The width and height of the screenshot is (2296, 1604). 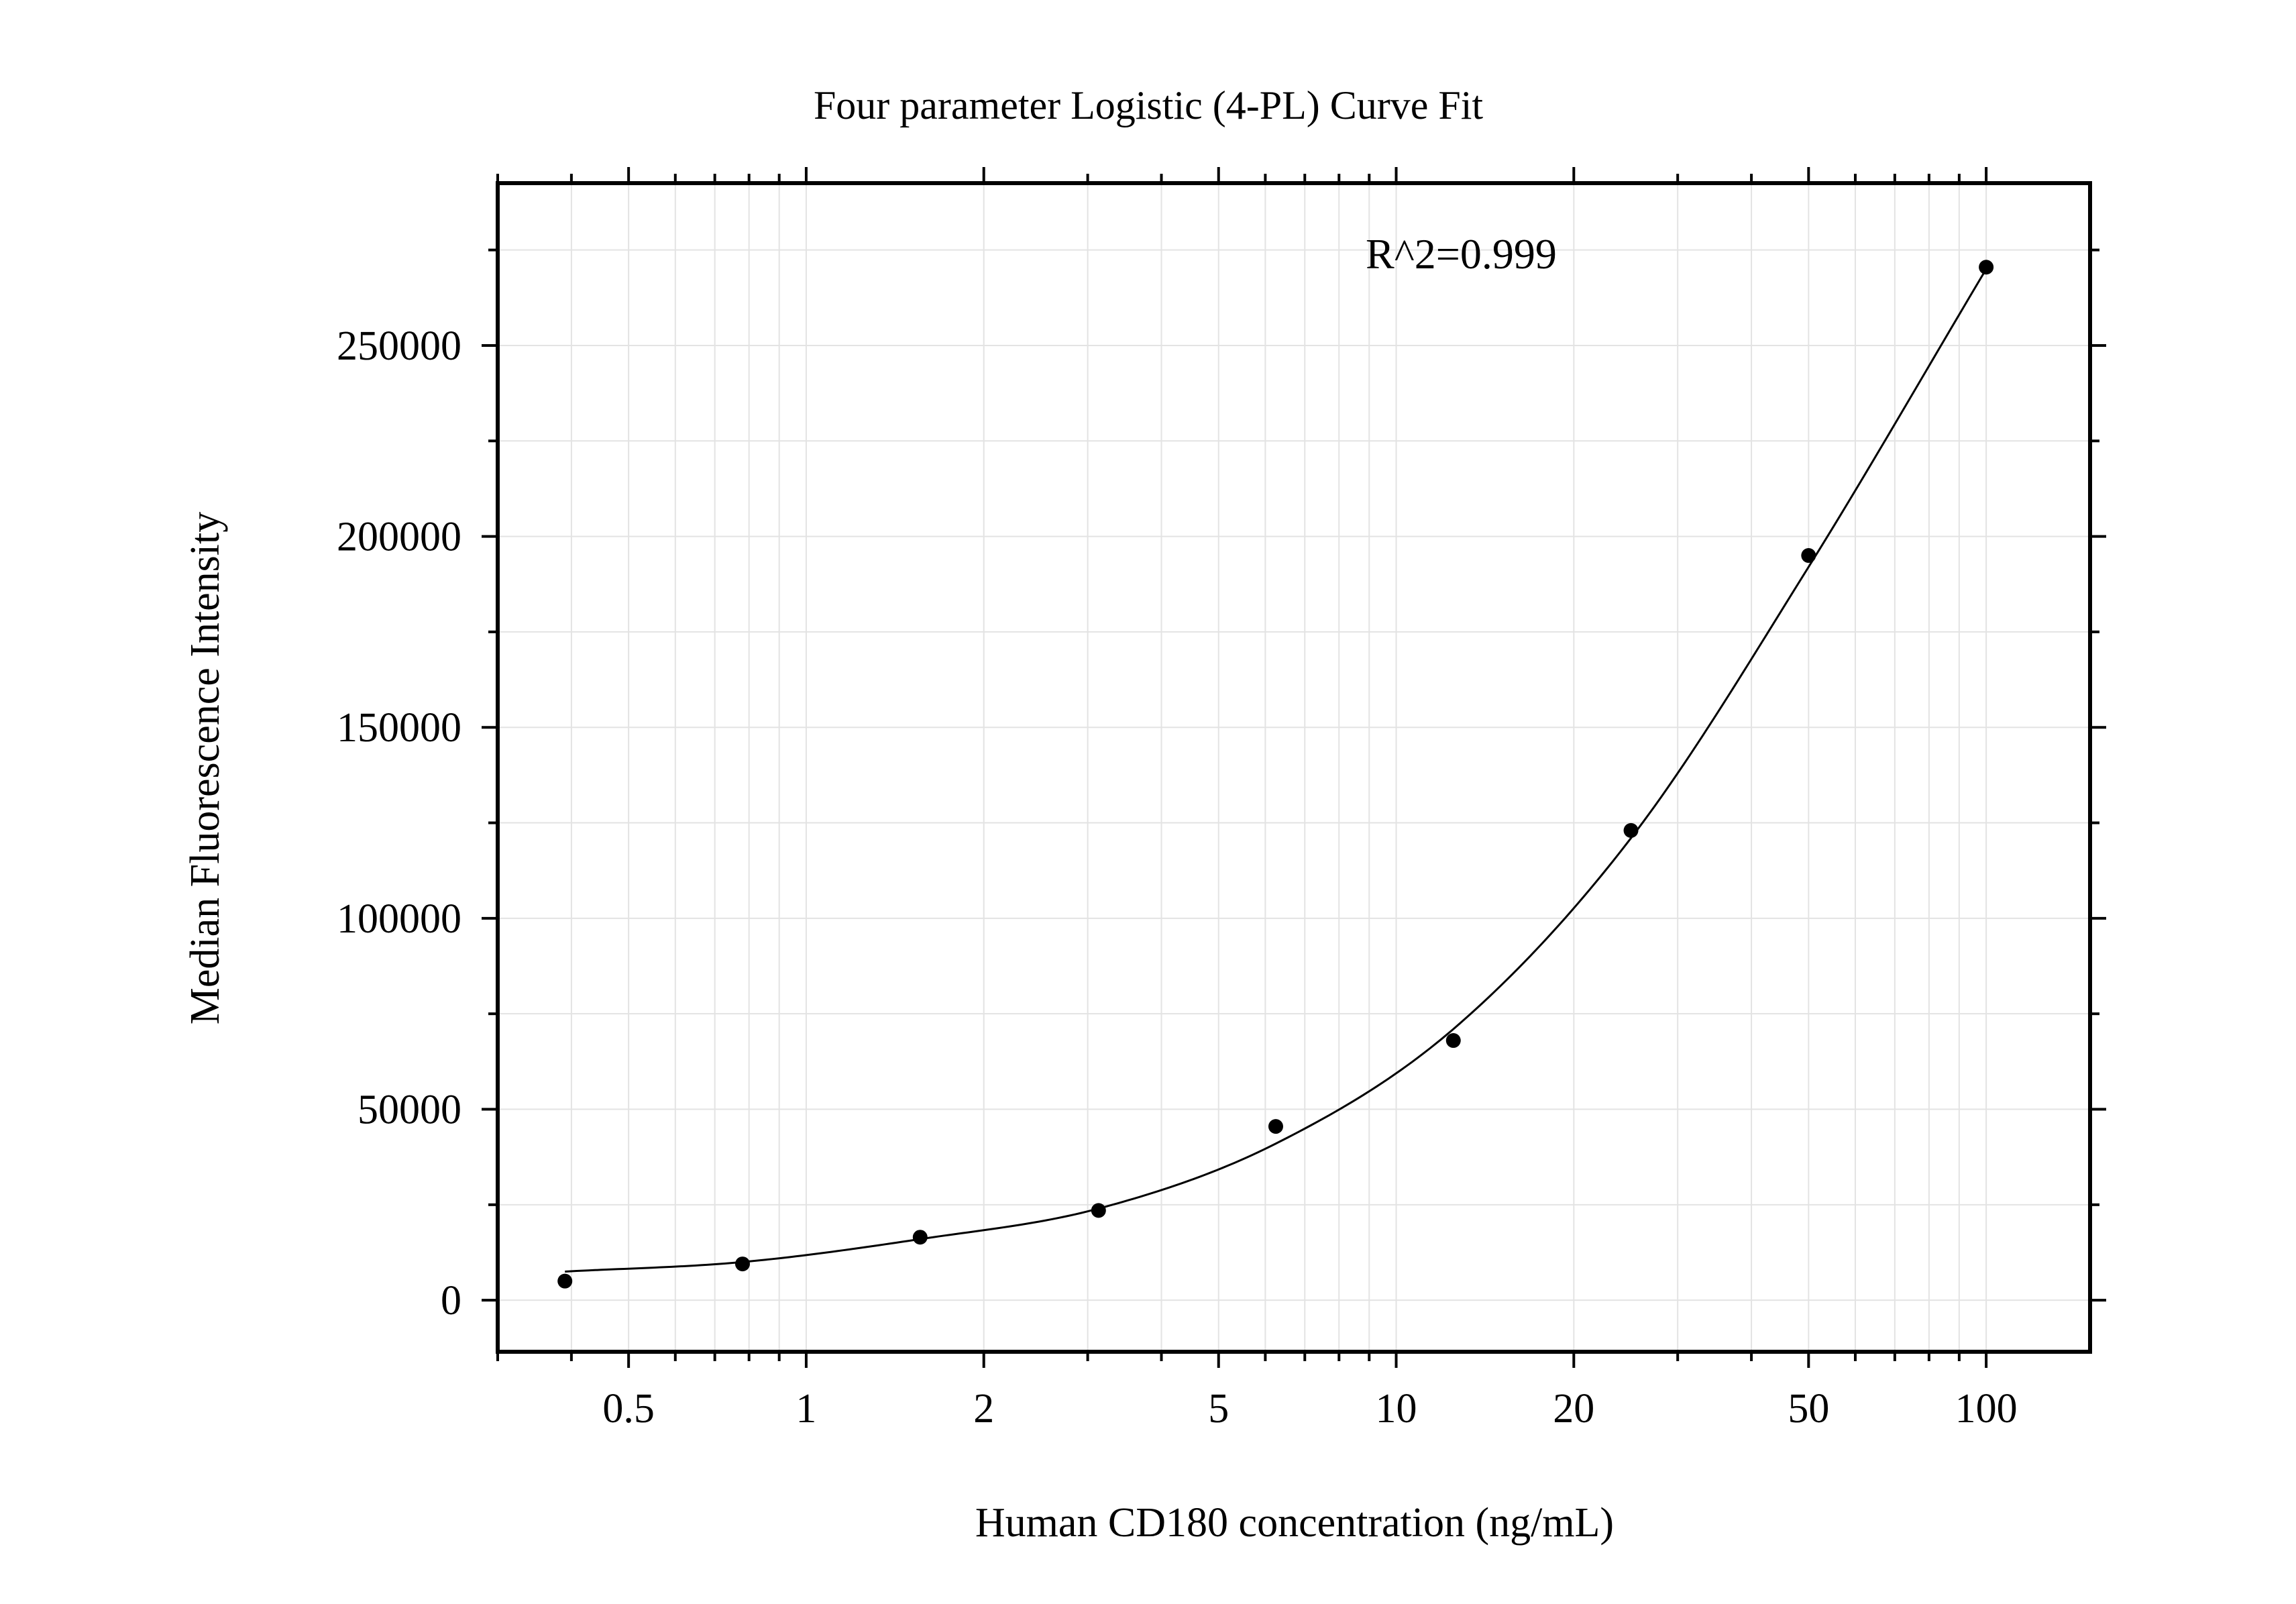 What do you see at coordinates (409, 1110) in the screenshot?
I see `y-tick-label: 50000` at bounding box center [409, 1110].